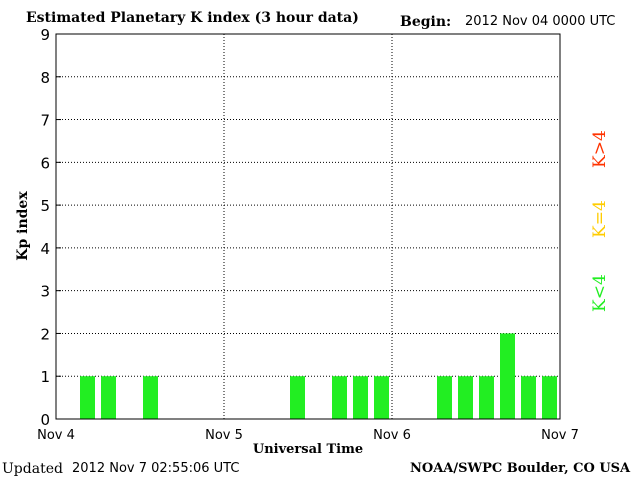  What do you see at coordinates (308, 449) in the screenshot?
I see `x-axis-label: Universal Time` at bounding box center [308, 449].